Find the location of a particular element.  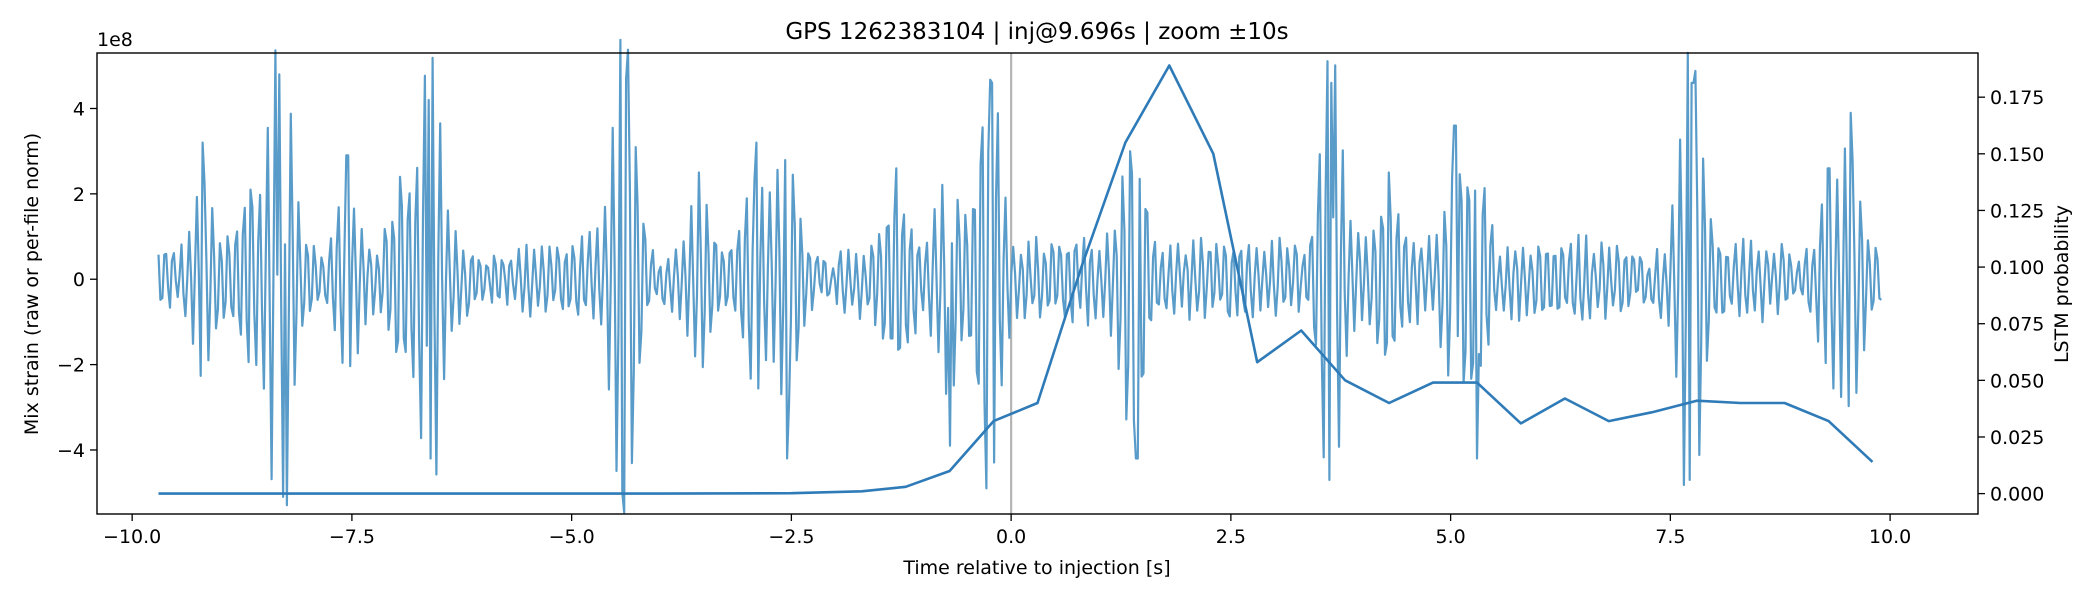

x-tick-label: 5.0 is located at coordinates (1451, 537).